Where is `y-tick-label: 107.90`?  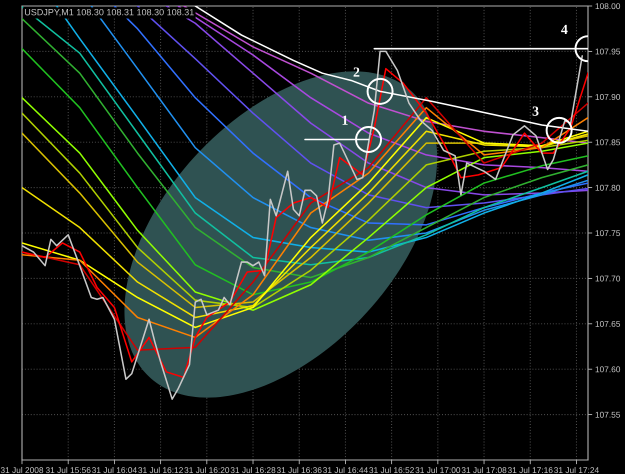 y-tick-label: 107.90 is located at coordinates (608, 97).